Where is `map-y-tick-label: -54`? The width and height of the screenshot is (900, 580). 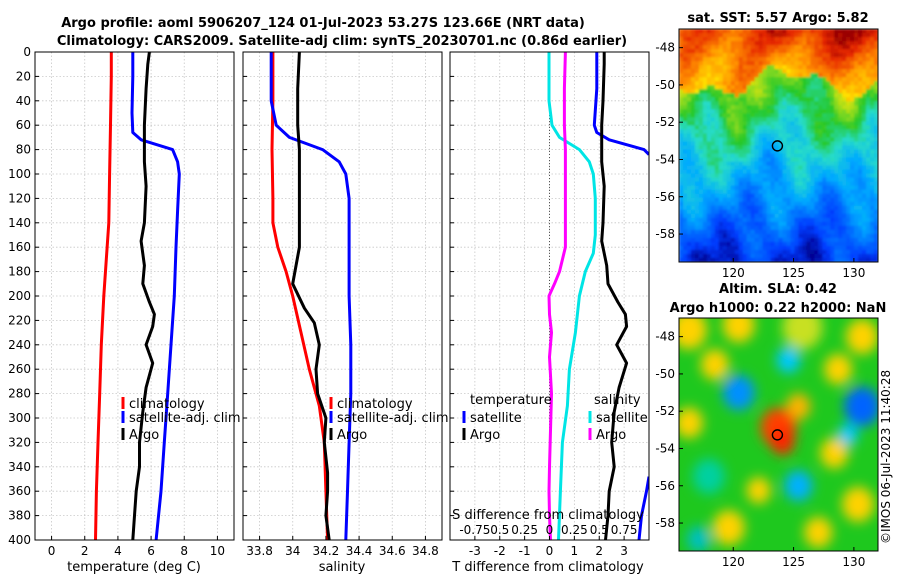 map-y-tick-label: -54 is located at coordinates (665, 159).